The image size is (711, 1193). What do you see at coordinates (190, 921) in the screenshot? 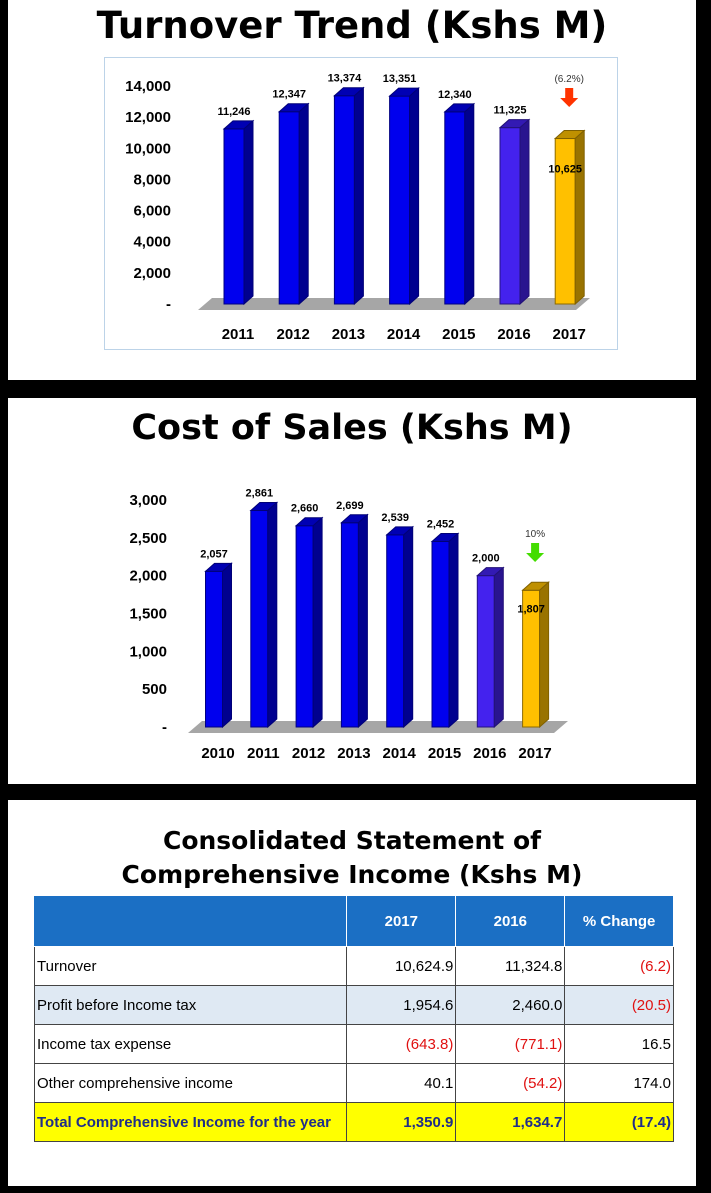
I see `header-label` at bounding box center [190, 921].